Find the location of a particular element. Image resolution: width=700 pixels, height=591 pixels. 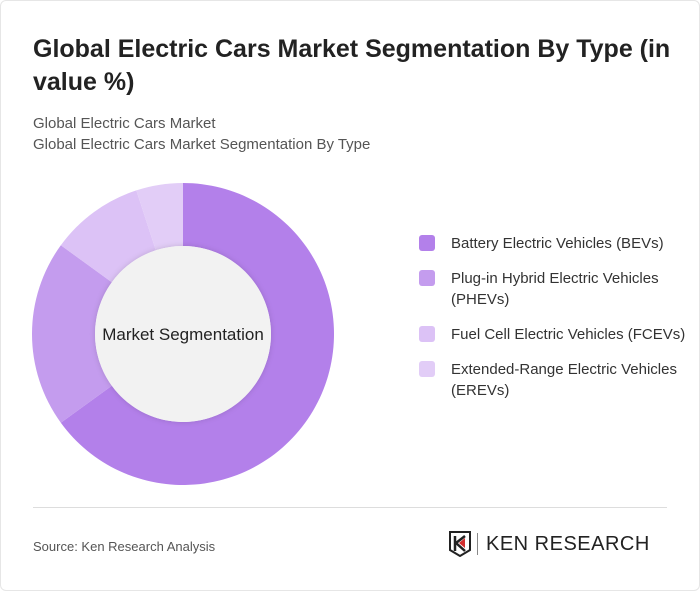

legend-item: Plug-in Hybrid Electric Vehicles (PHEVs) is located at coordinates (554, 289).